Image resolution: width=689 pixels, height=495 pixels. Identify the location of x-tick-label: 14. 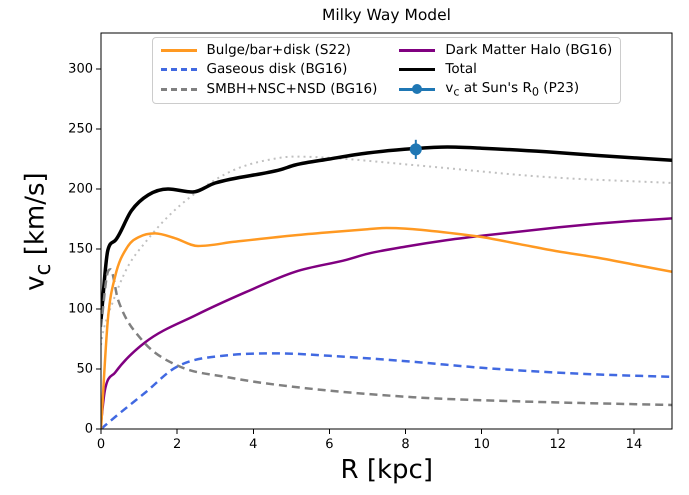
(634, 444).